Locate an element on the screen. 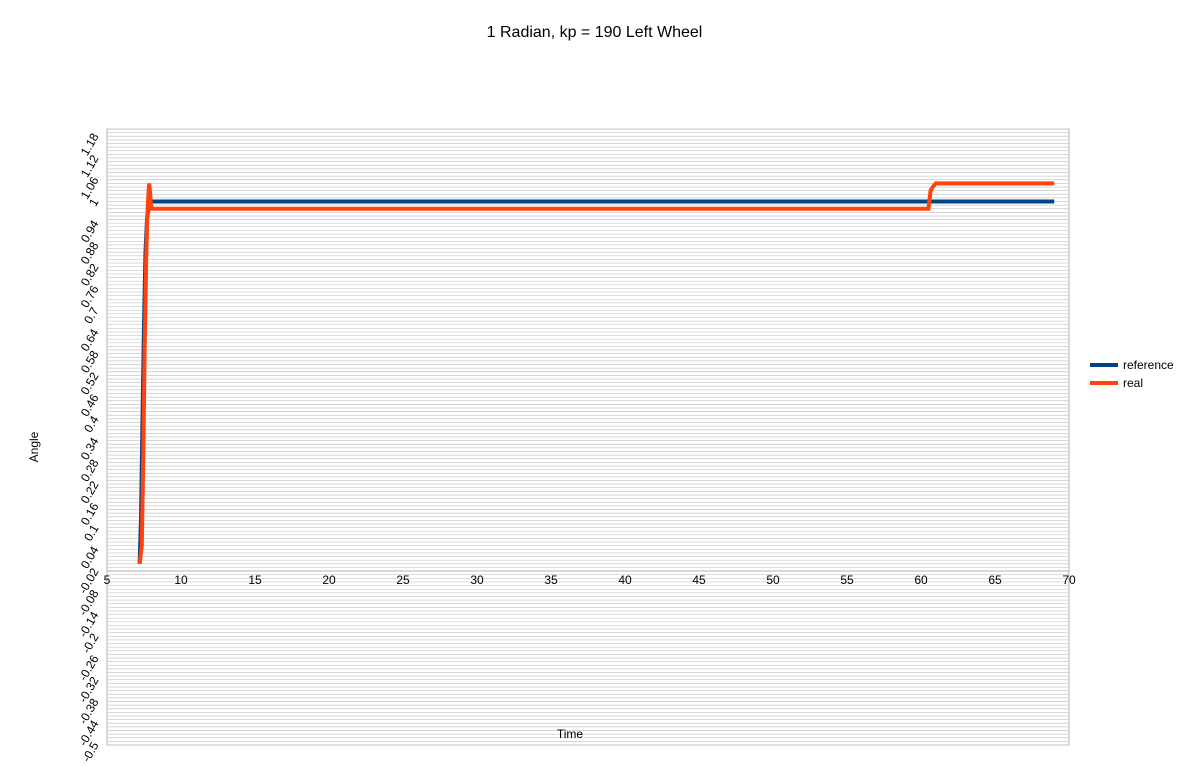  legend-item-reference: reference is located at coordinates (1132, 365).